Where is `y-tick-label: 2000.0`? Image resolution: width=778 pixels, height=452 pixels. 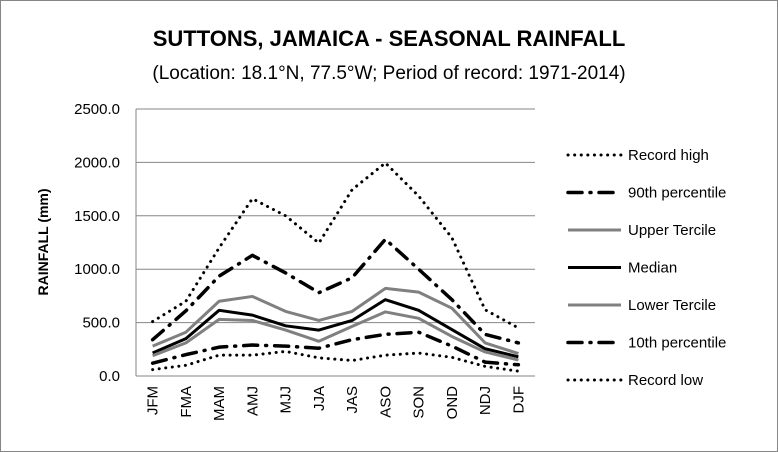
y-tick-label: 2000.0 is located at coordinates (97, 162).